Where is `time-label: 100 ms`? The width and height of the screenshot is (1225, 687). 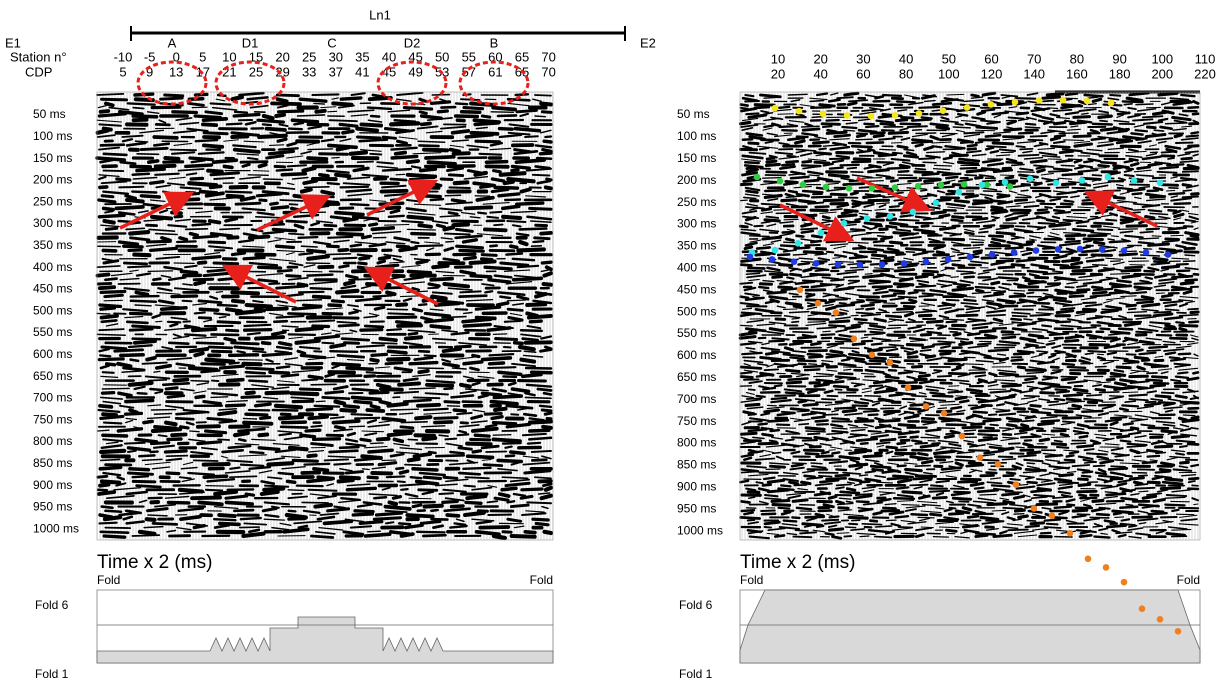
time-label: 100 ms is located at coordinates (52, 136).